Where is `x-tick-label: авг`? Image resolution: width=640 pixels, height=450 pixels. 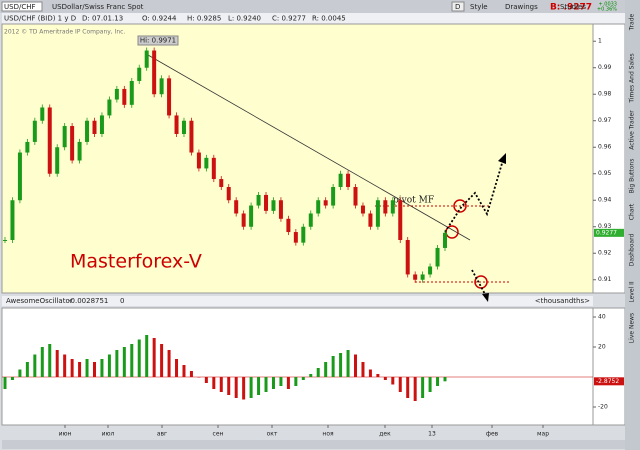 x-tick-label: авг is located at coordinates (162, 434).